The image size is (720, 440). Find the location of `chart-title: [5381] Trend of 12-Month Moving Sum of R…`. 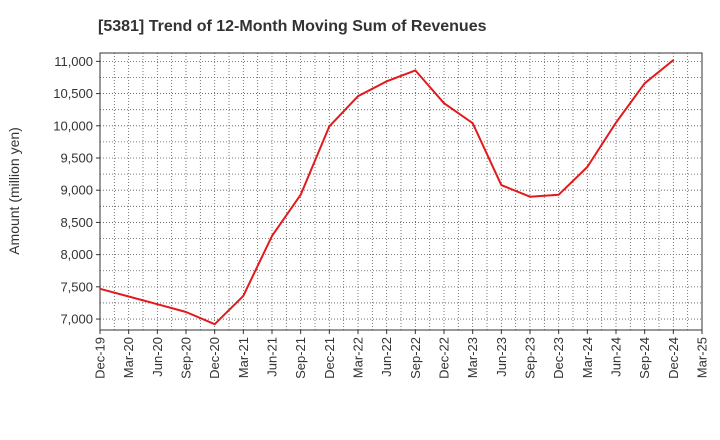

chart-title: [5381] Trend of 12-Month Moving Sum of R… is located at coordinates (292, 26).